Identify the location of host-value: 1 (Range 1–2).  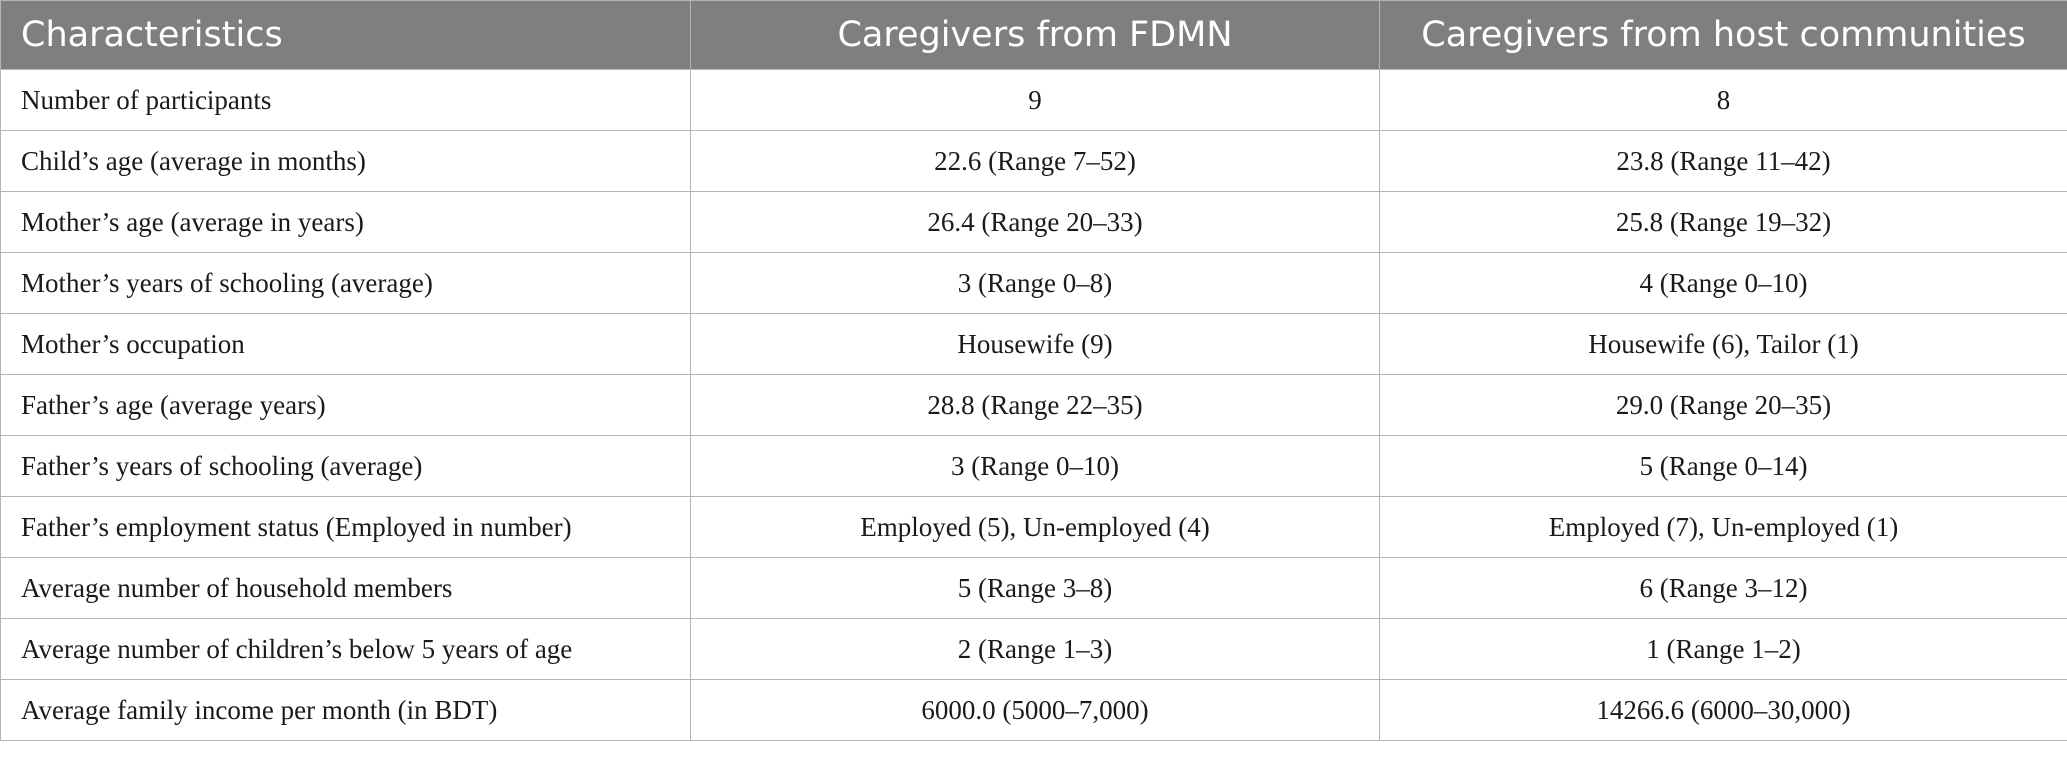
(1723, 649).